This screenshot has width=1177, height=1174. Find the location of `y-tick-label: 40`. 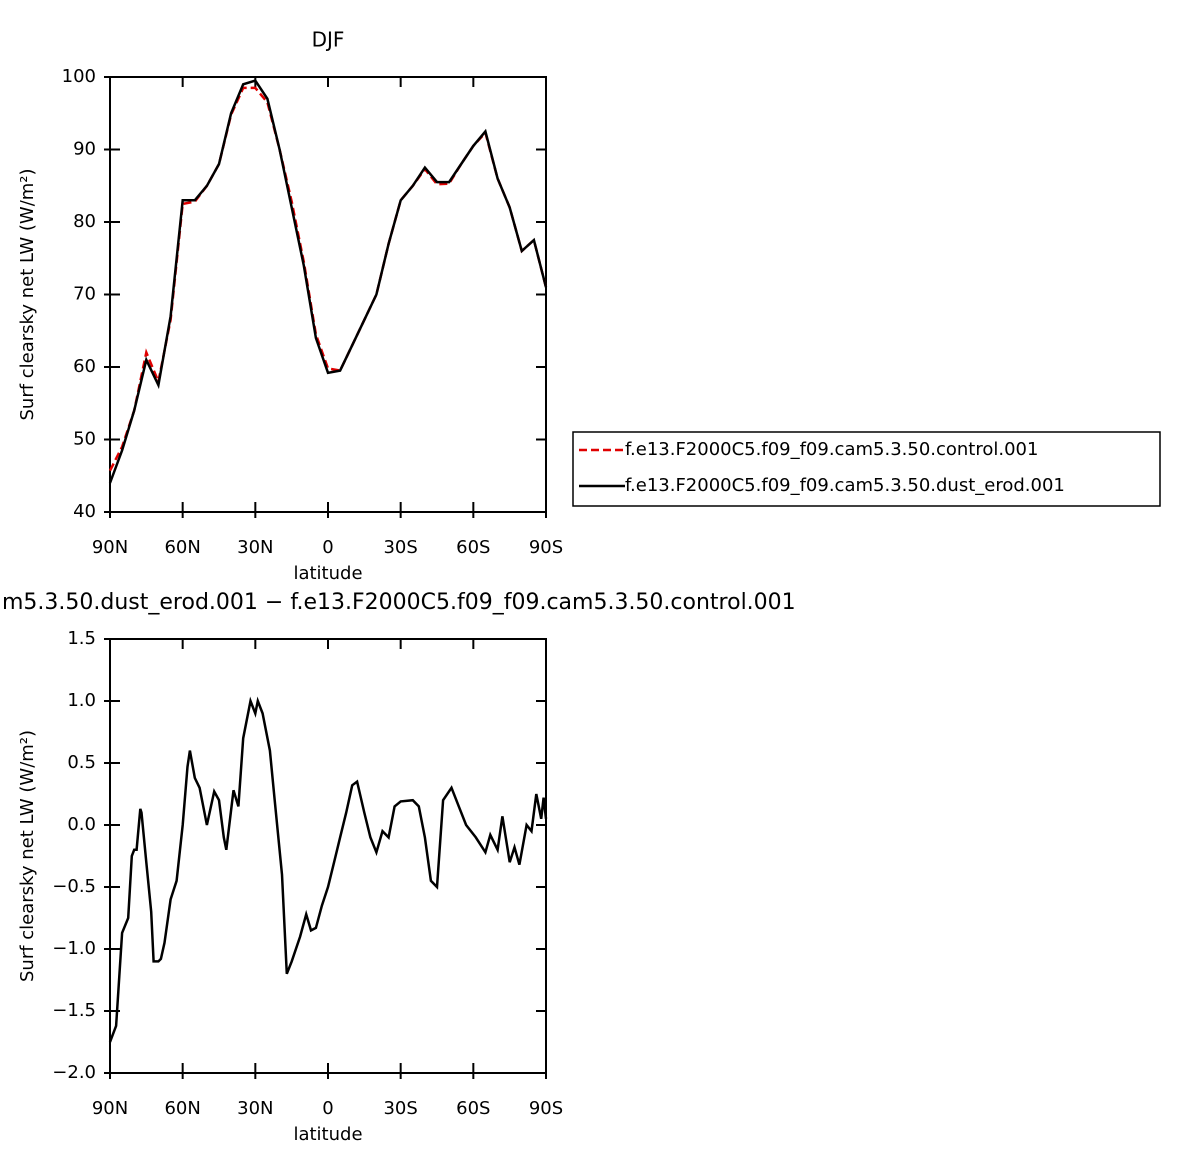

y-tick-label: 40 is located at coordinates (84, 511).